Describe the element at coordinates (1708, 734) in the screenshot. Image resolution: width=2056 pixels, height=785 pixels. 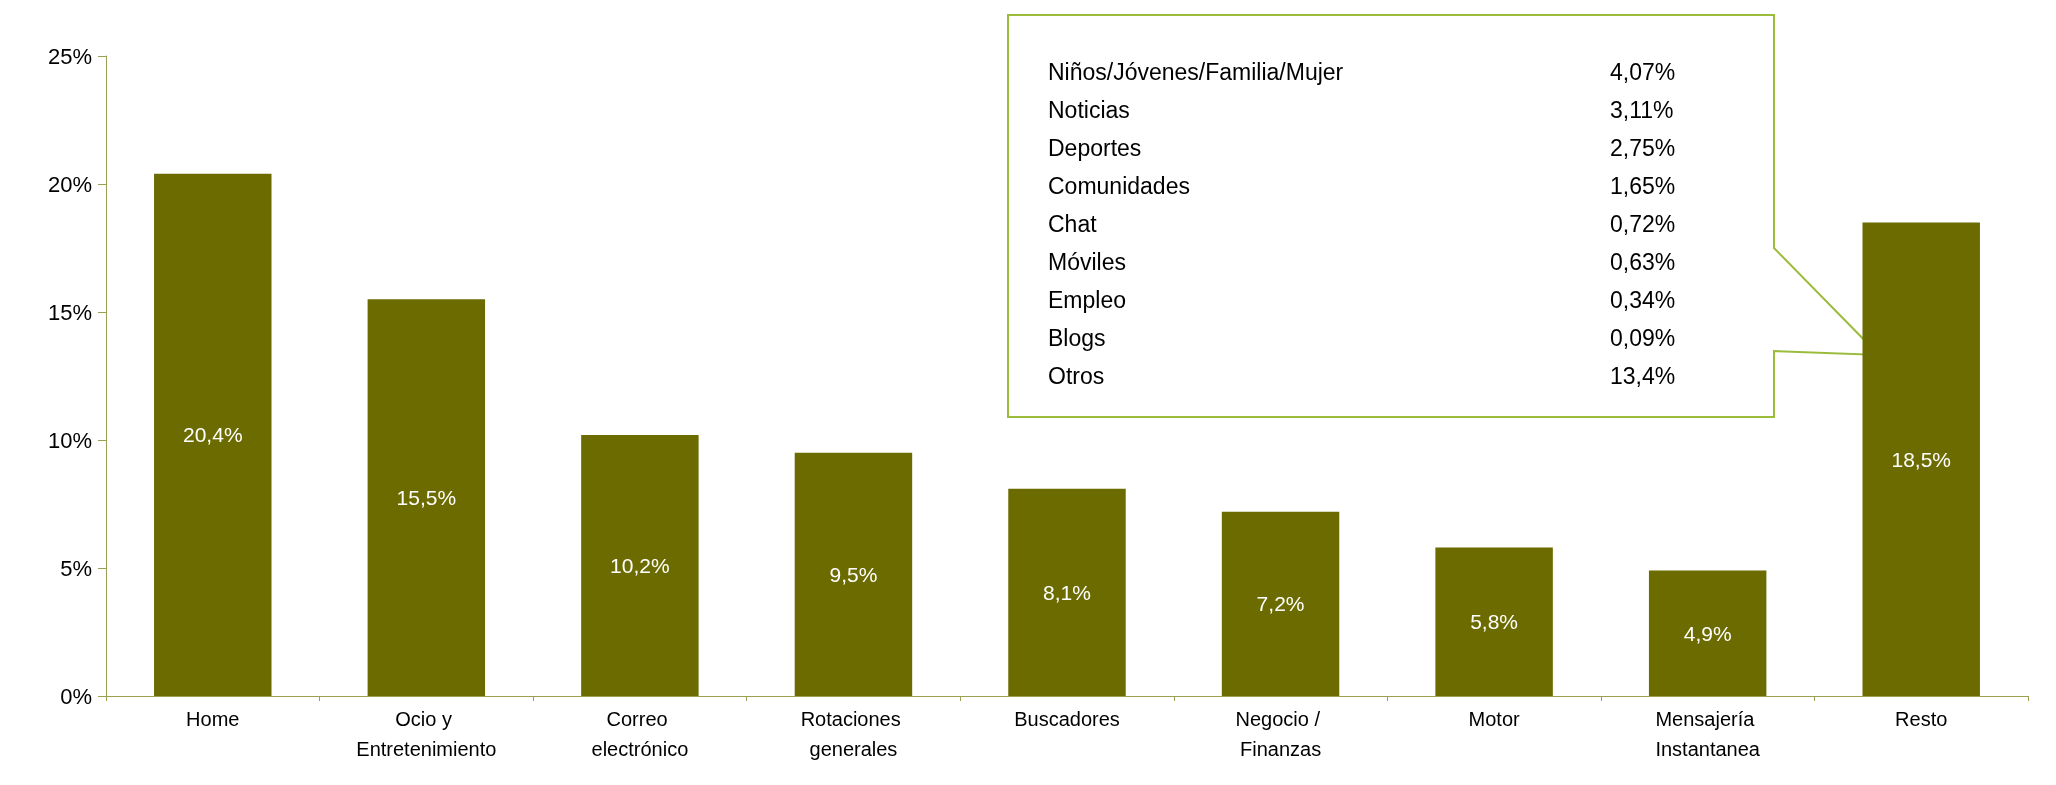
I see `x-tick-label: Mensajería Instantanea` at that location.